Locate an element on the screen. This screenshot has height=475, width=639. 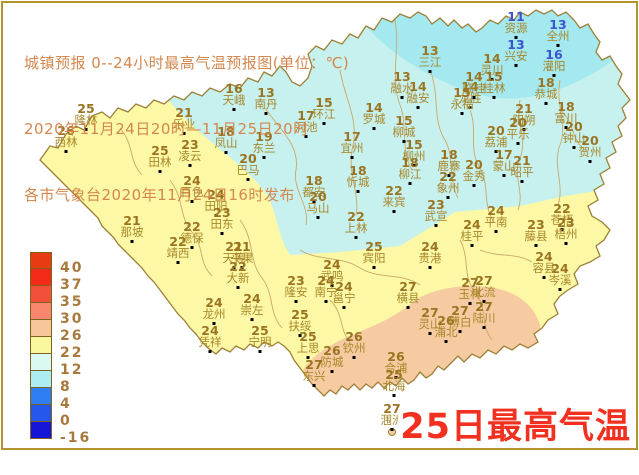
station-name: 陆川 is located at coordinates (484, 318).